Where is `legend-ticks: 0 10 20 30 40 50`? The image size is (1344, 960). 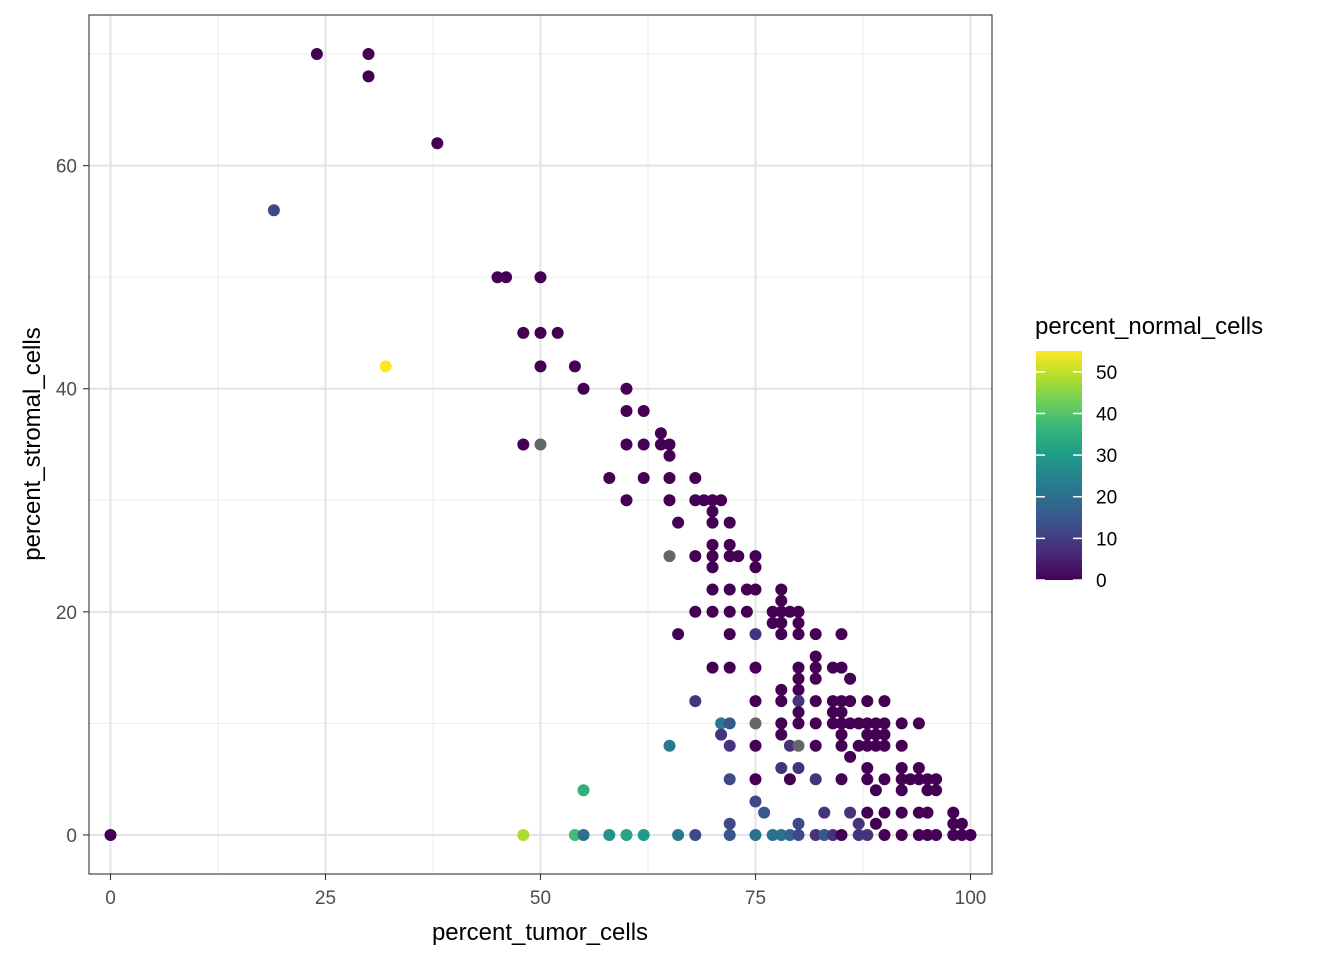 legend-ticks: 0 10 20 30 40 50 is located at coordinates (1076, 477).